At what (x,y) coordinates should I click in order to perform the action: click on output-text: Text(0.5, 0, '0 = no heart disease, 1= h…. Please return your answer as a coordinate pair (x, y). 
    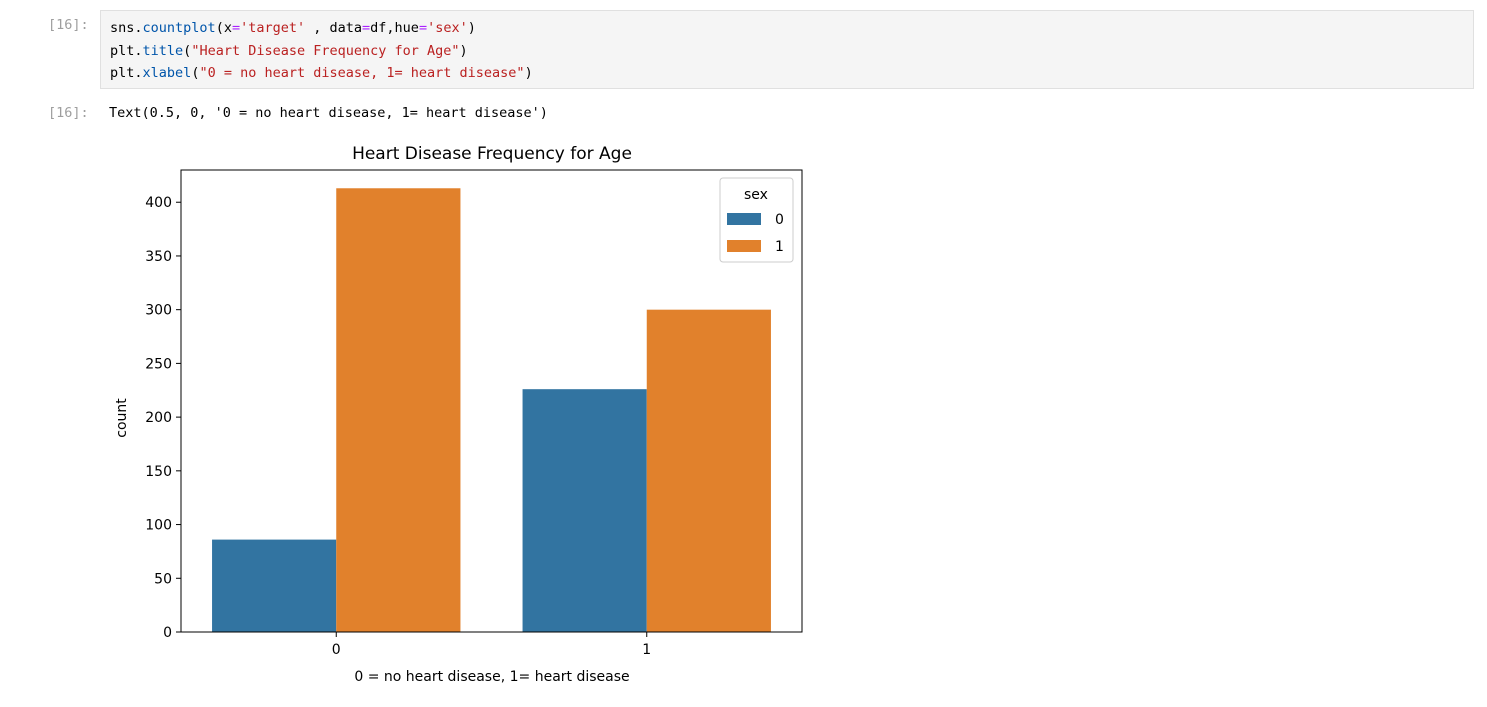
    Looking at the image, I should click on (328, 113).